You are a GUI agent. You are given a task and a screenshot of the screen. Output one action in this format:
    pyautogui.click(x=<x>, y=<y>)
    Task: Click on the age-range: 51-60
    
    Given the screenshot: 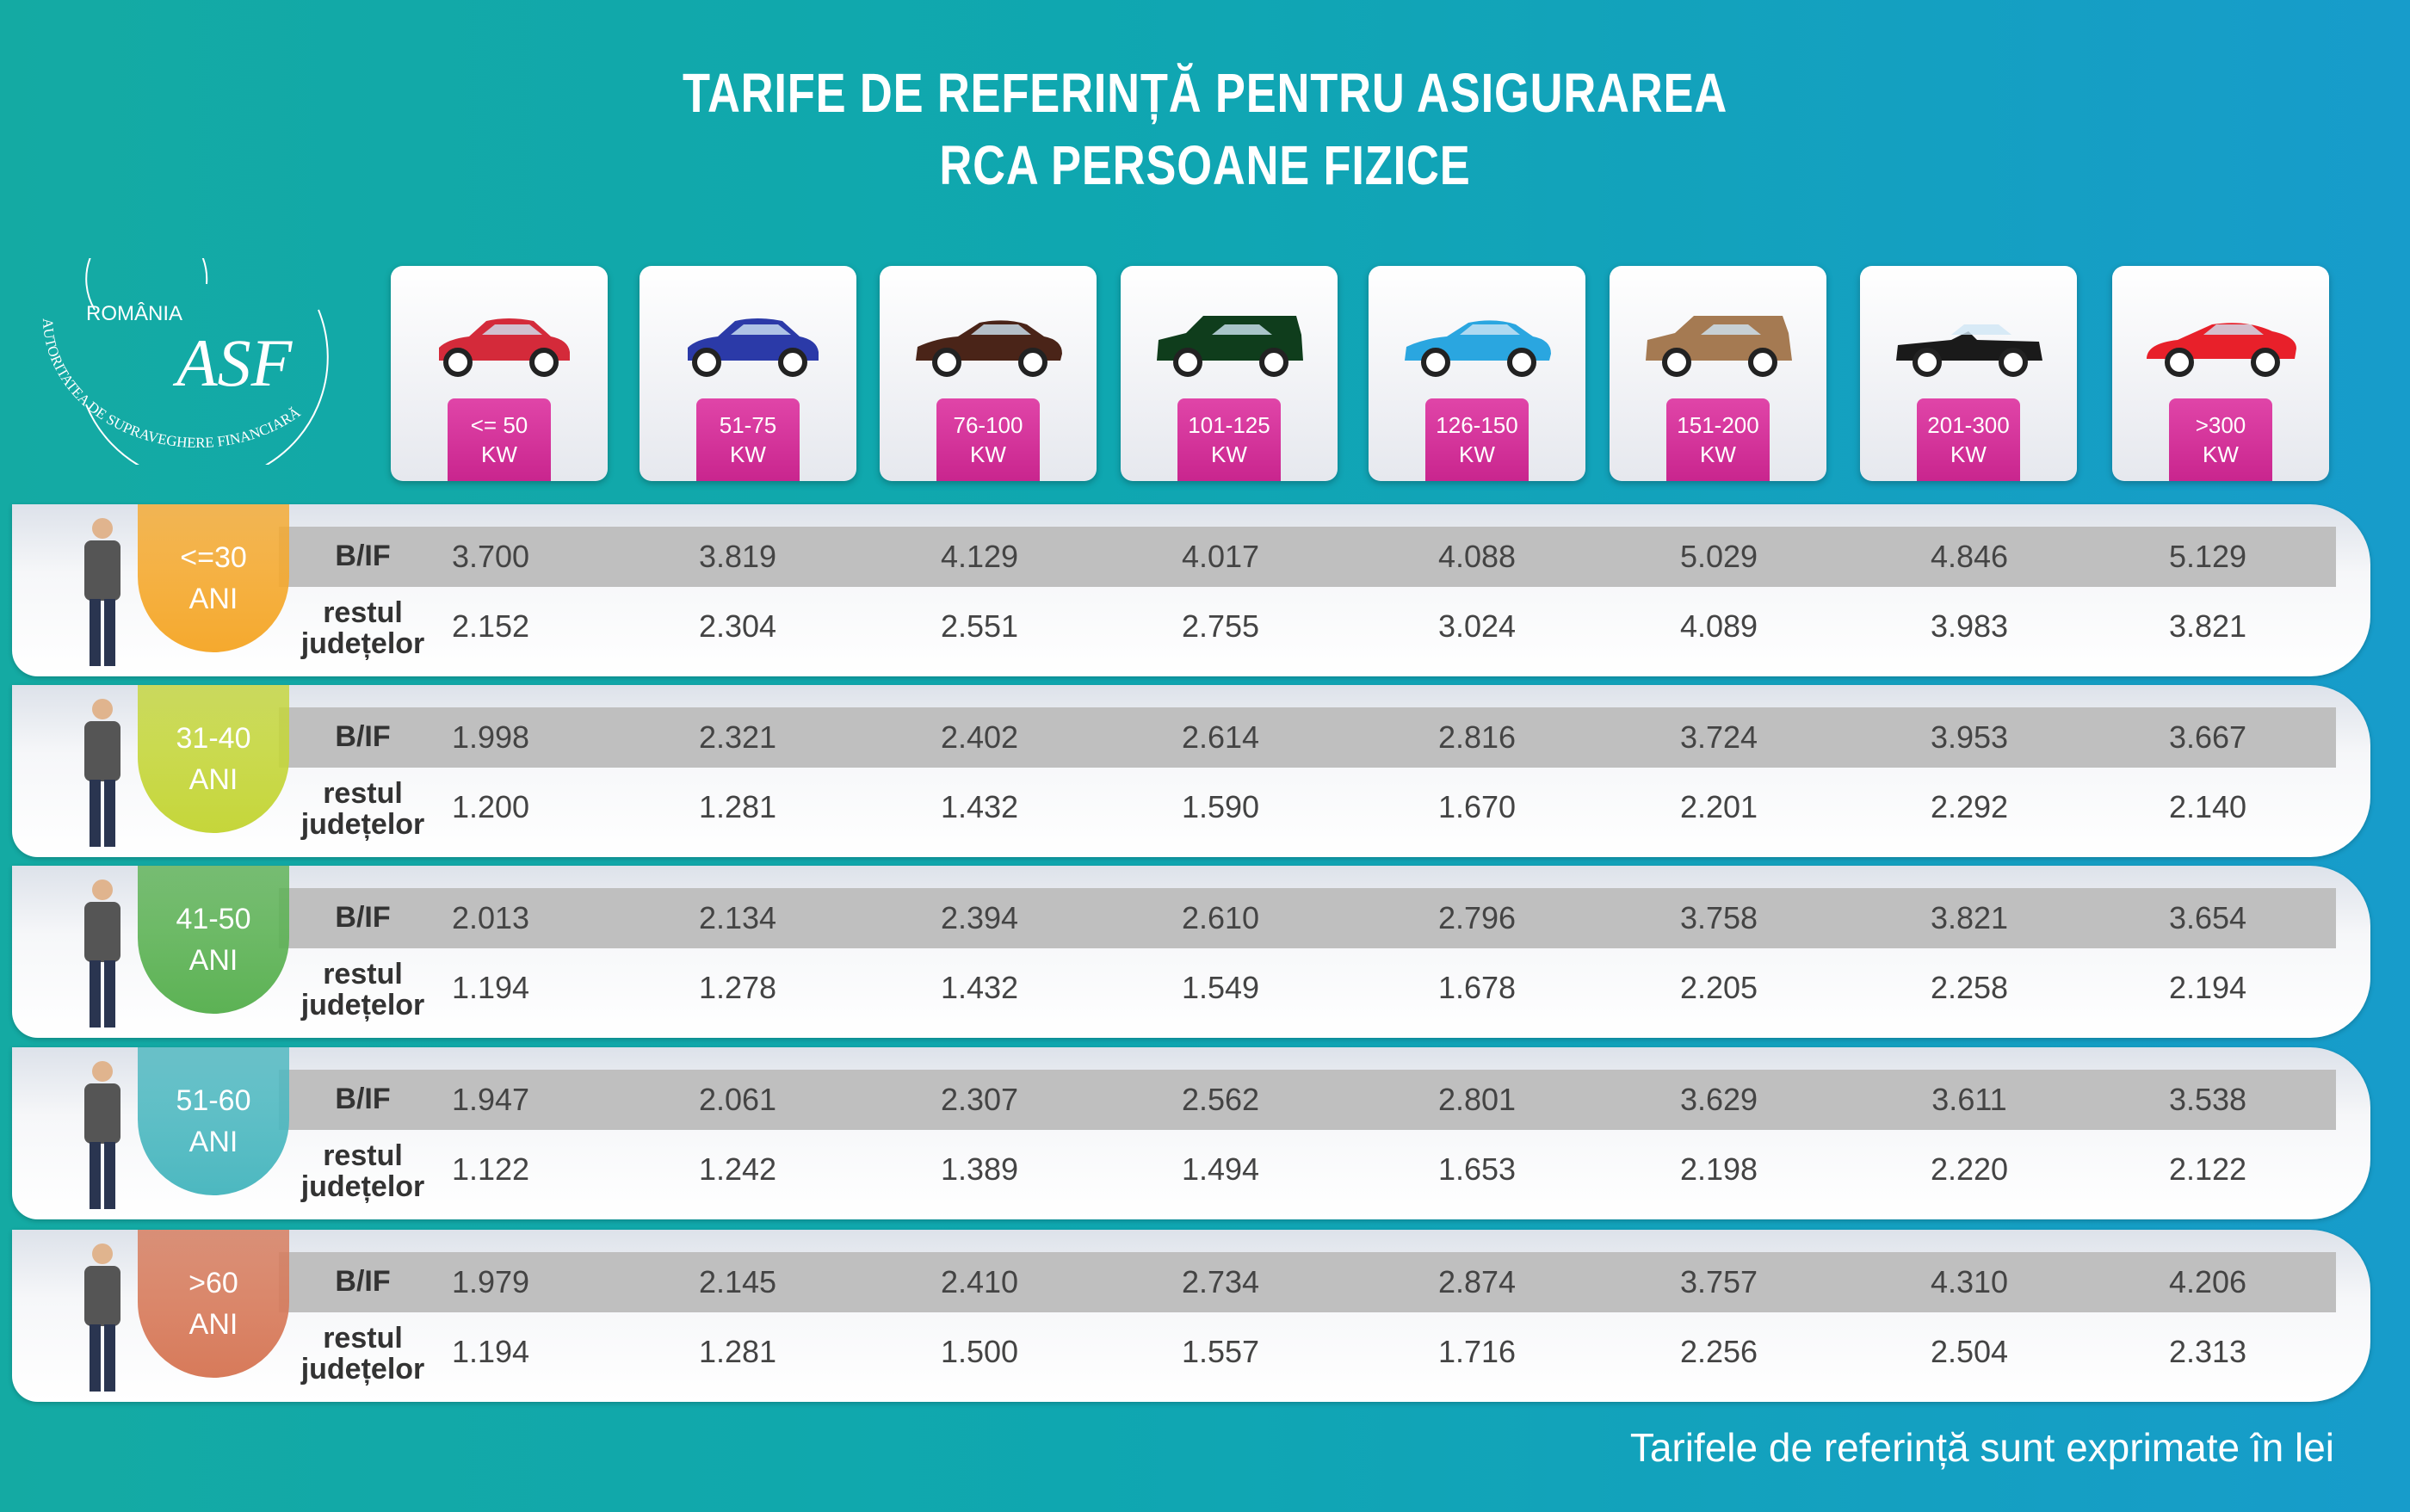 What is the action you would take?
    pyautogui.click(x=214, y=1100)
    